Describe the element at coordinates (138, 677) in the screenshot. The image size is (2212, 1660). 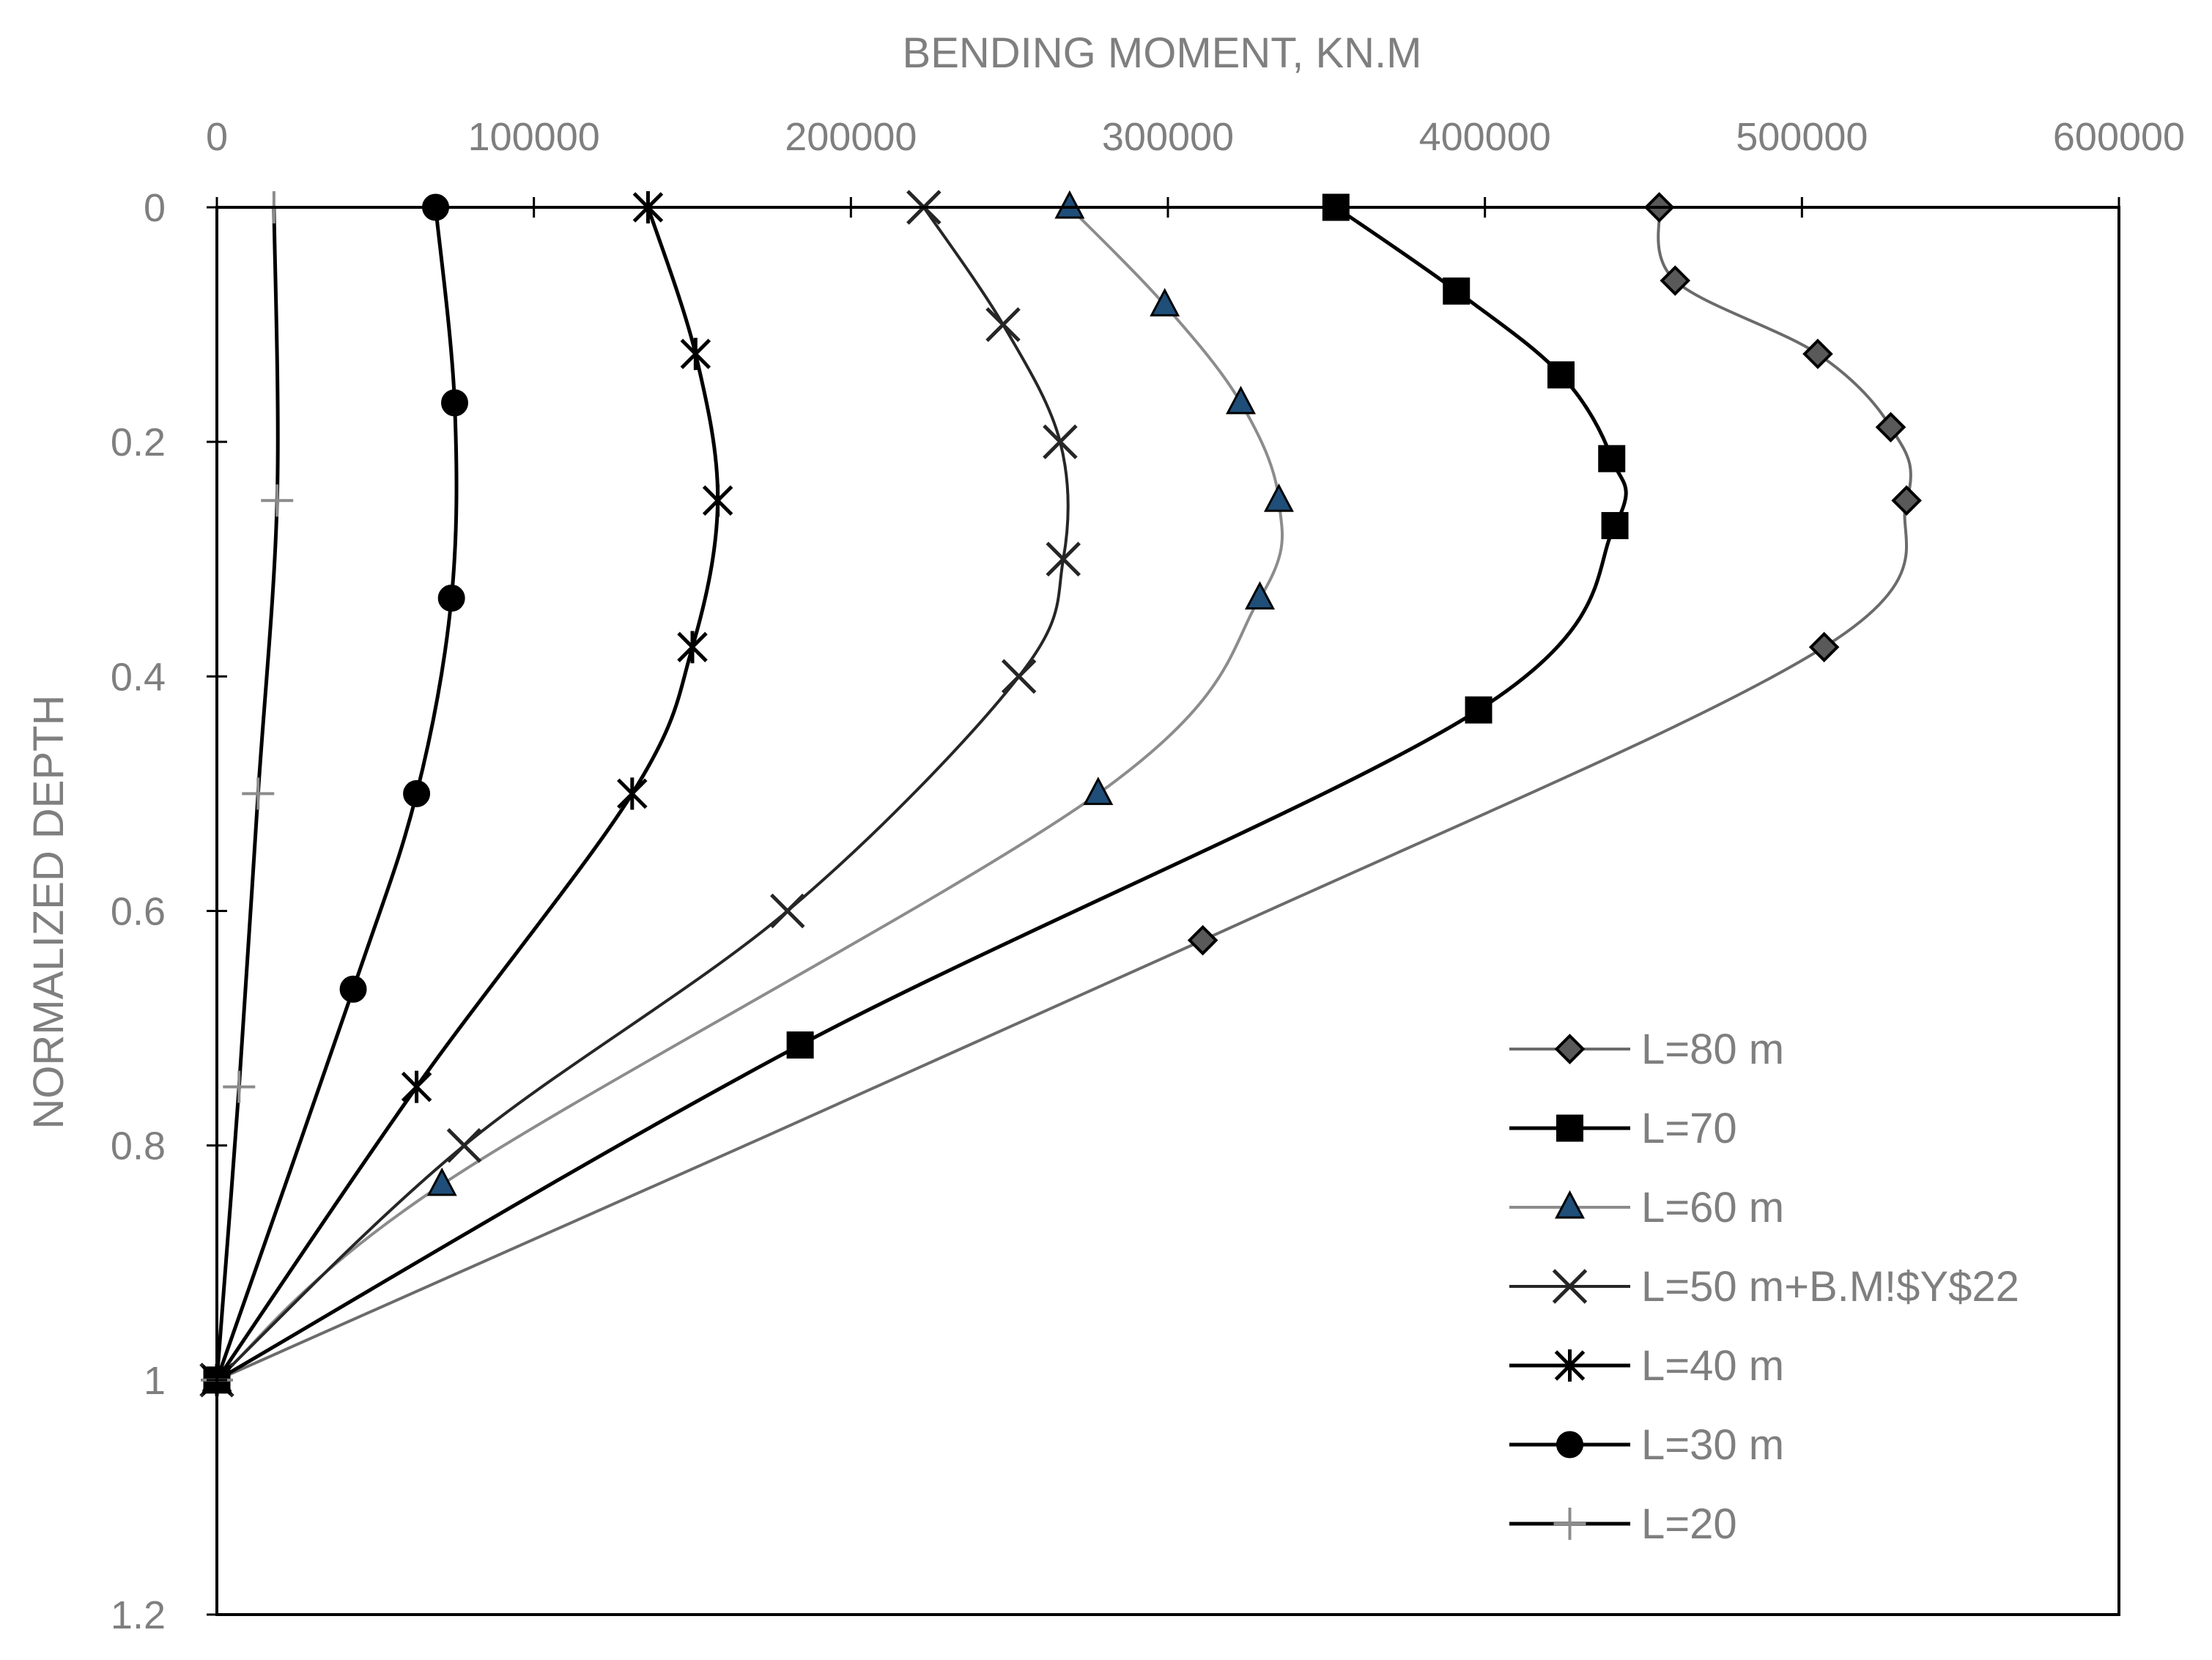
I see `y-tick-label: 0.4` at that location.